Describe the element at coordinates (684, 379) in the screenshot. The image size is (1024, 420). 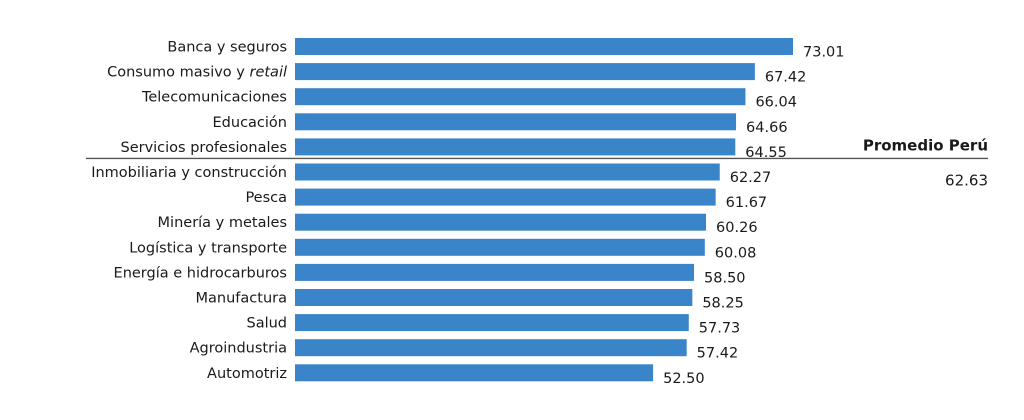
I see `value-label-13: 52.50` at that location.